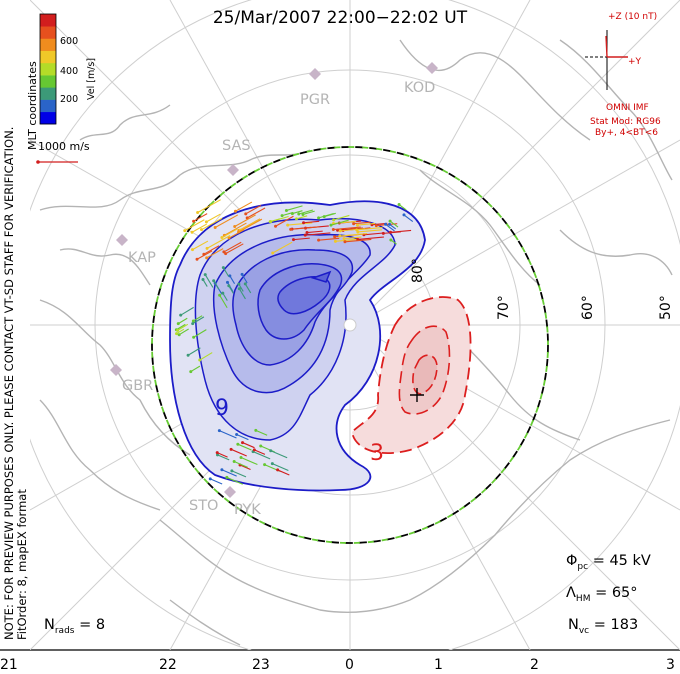 The height and width of the screenshot is (674, 680). What do you see at coordinates (588, 307) in the screenshot?
I see `latitude-label-60: 60°` at bounding box center [588, 307].